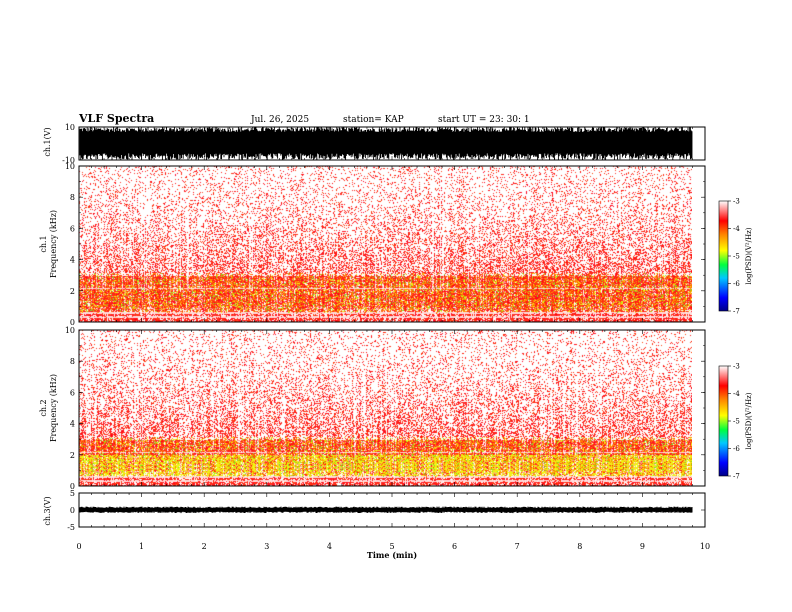 This screenshot has height=612, width=792. What do you see at coordinates (43, 243) in the screenshot?
I see `ch1-spectrogram-ylabel-top: ch.1` at bounding box center [43, 243].